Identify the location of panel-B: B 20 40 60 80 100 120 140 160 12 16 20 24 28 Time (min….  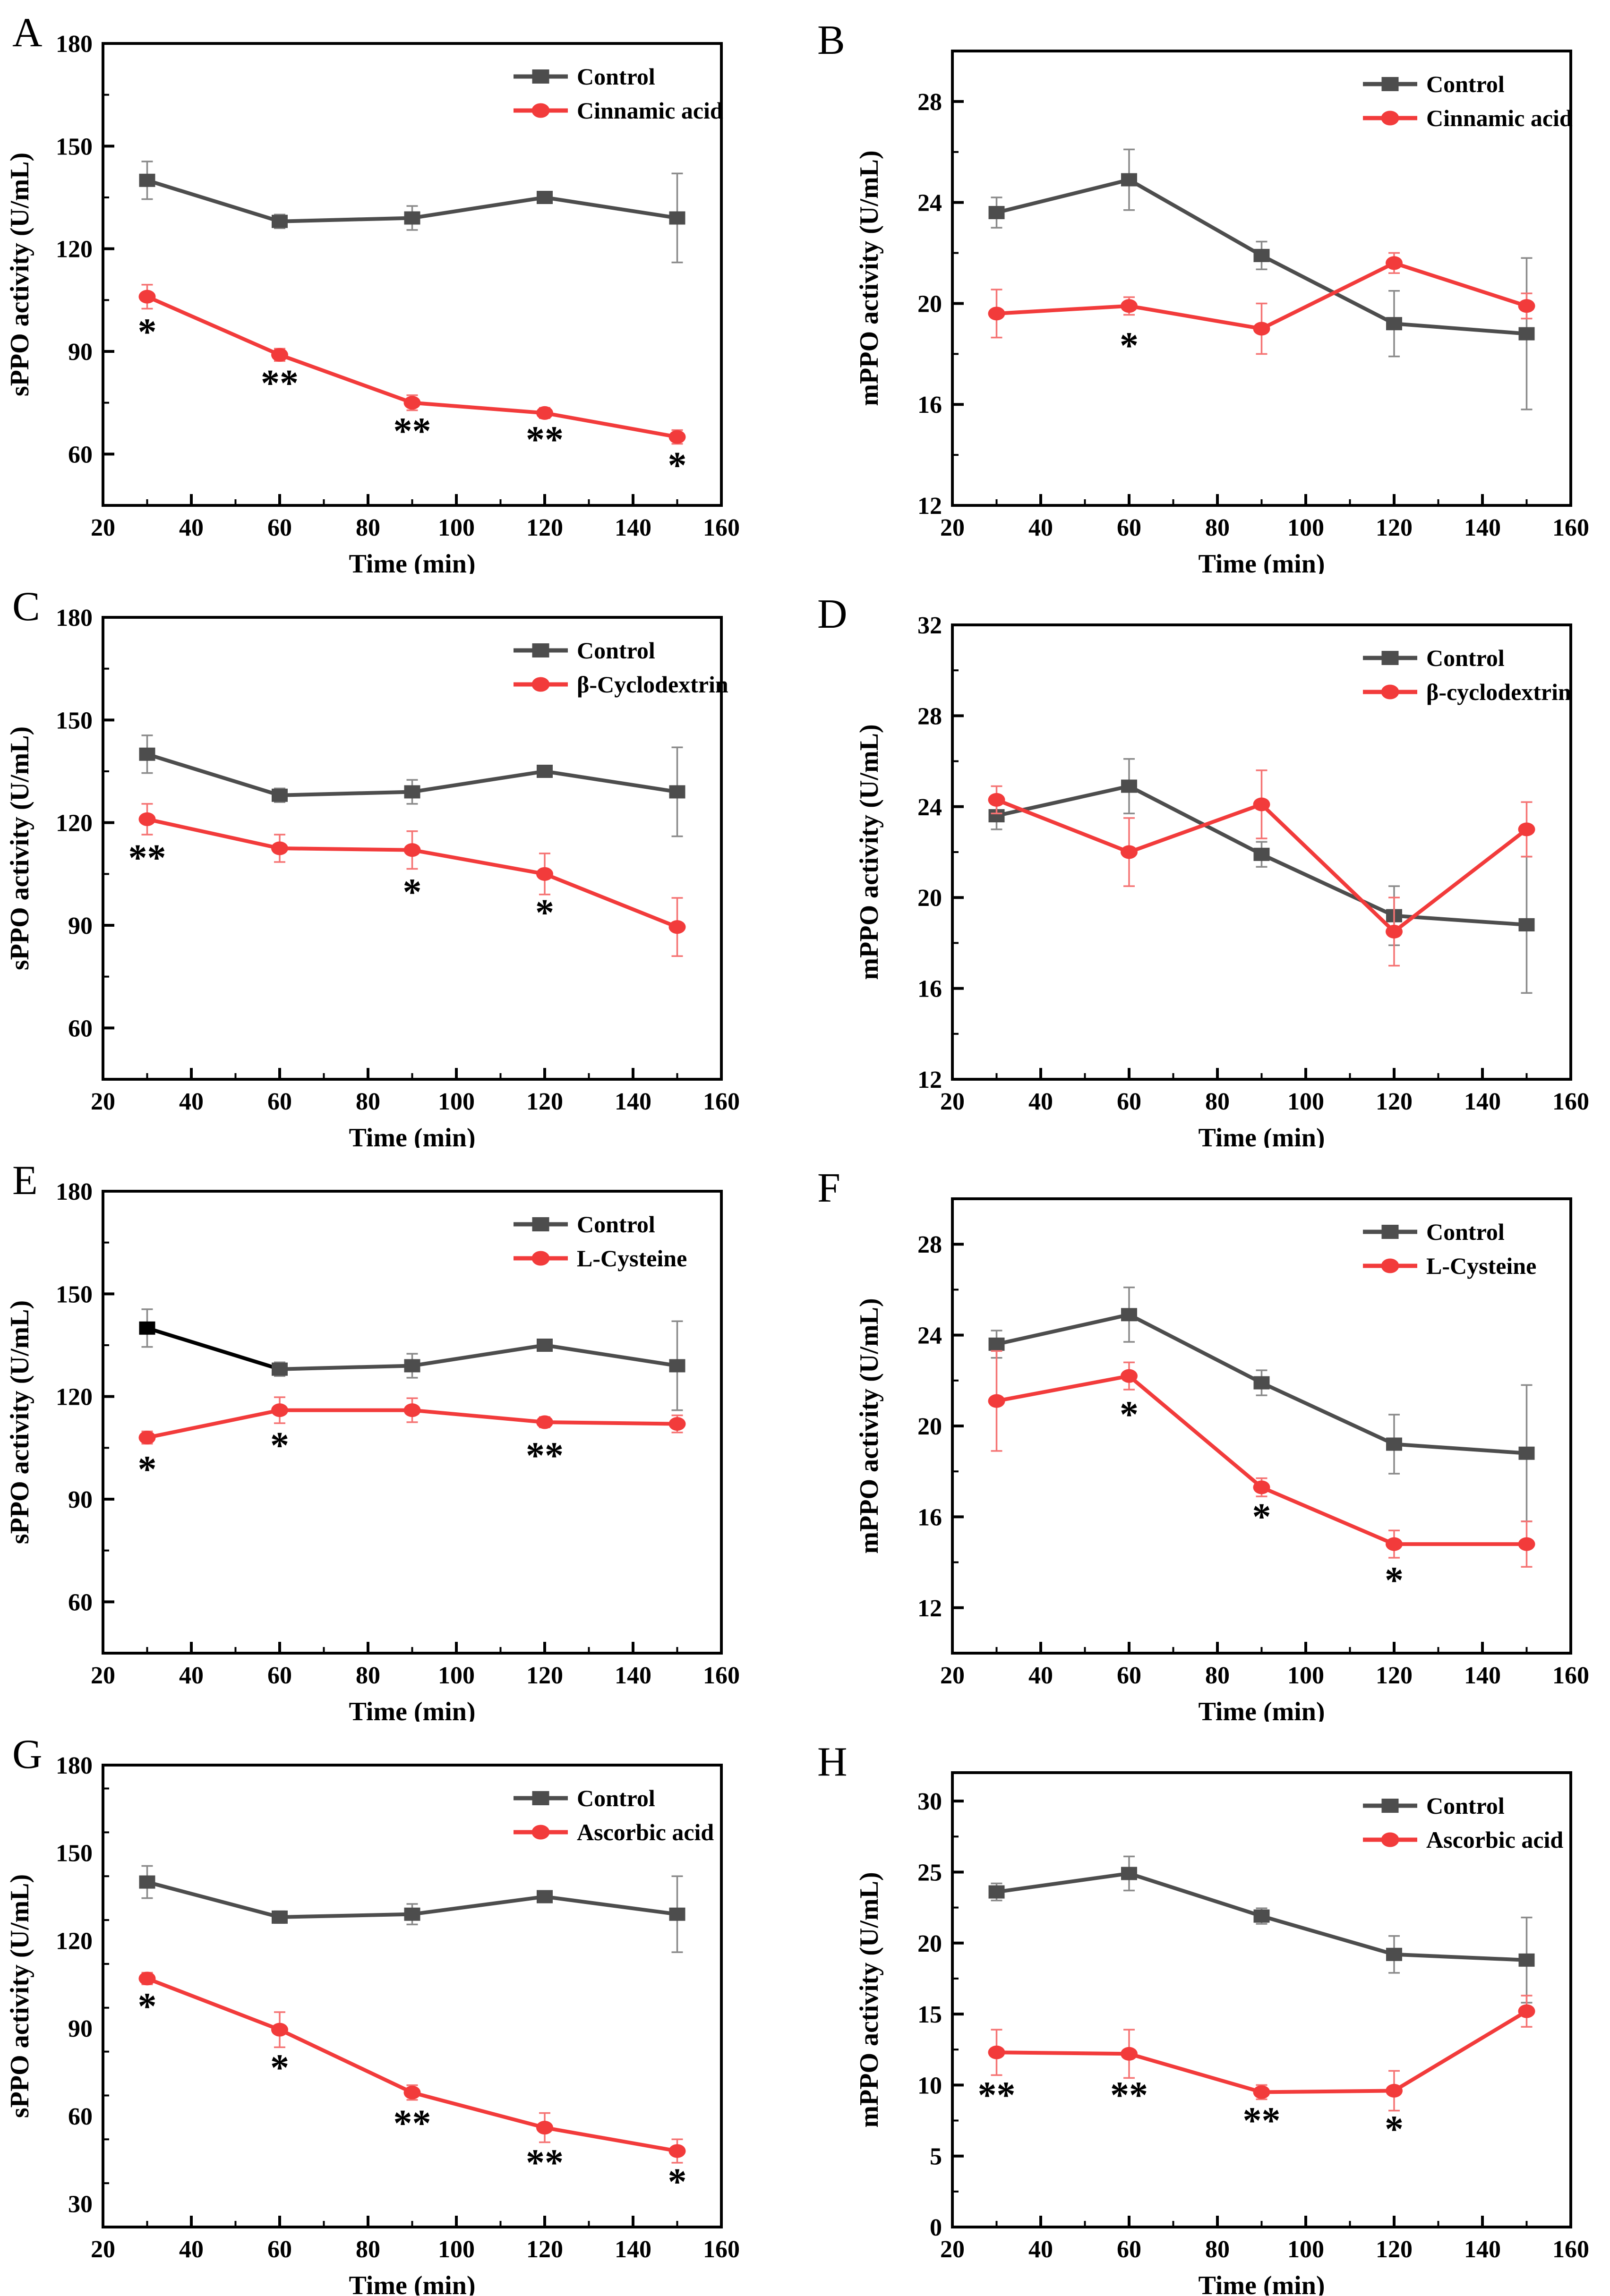
(1207, 287).